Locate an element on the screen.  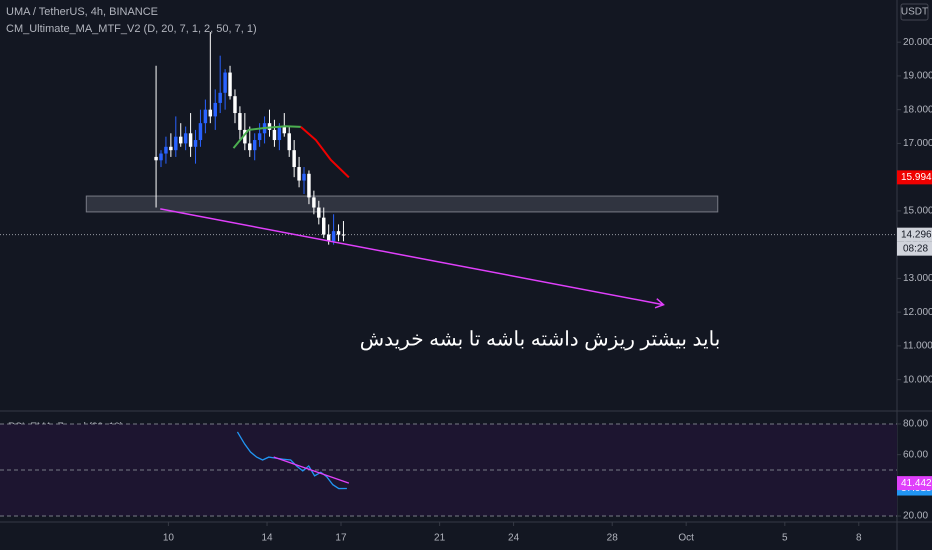
y-tick-label: 12.000 is located at coordinates (917, 312).